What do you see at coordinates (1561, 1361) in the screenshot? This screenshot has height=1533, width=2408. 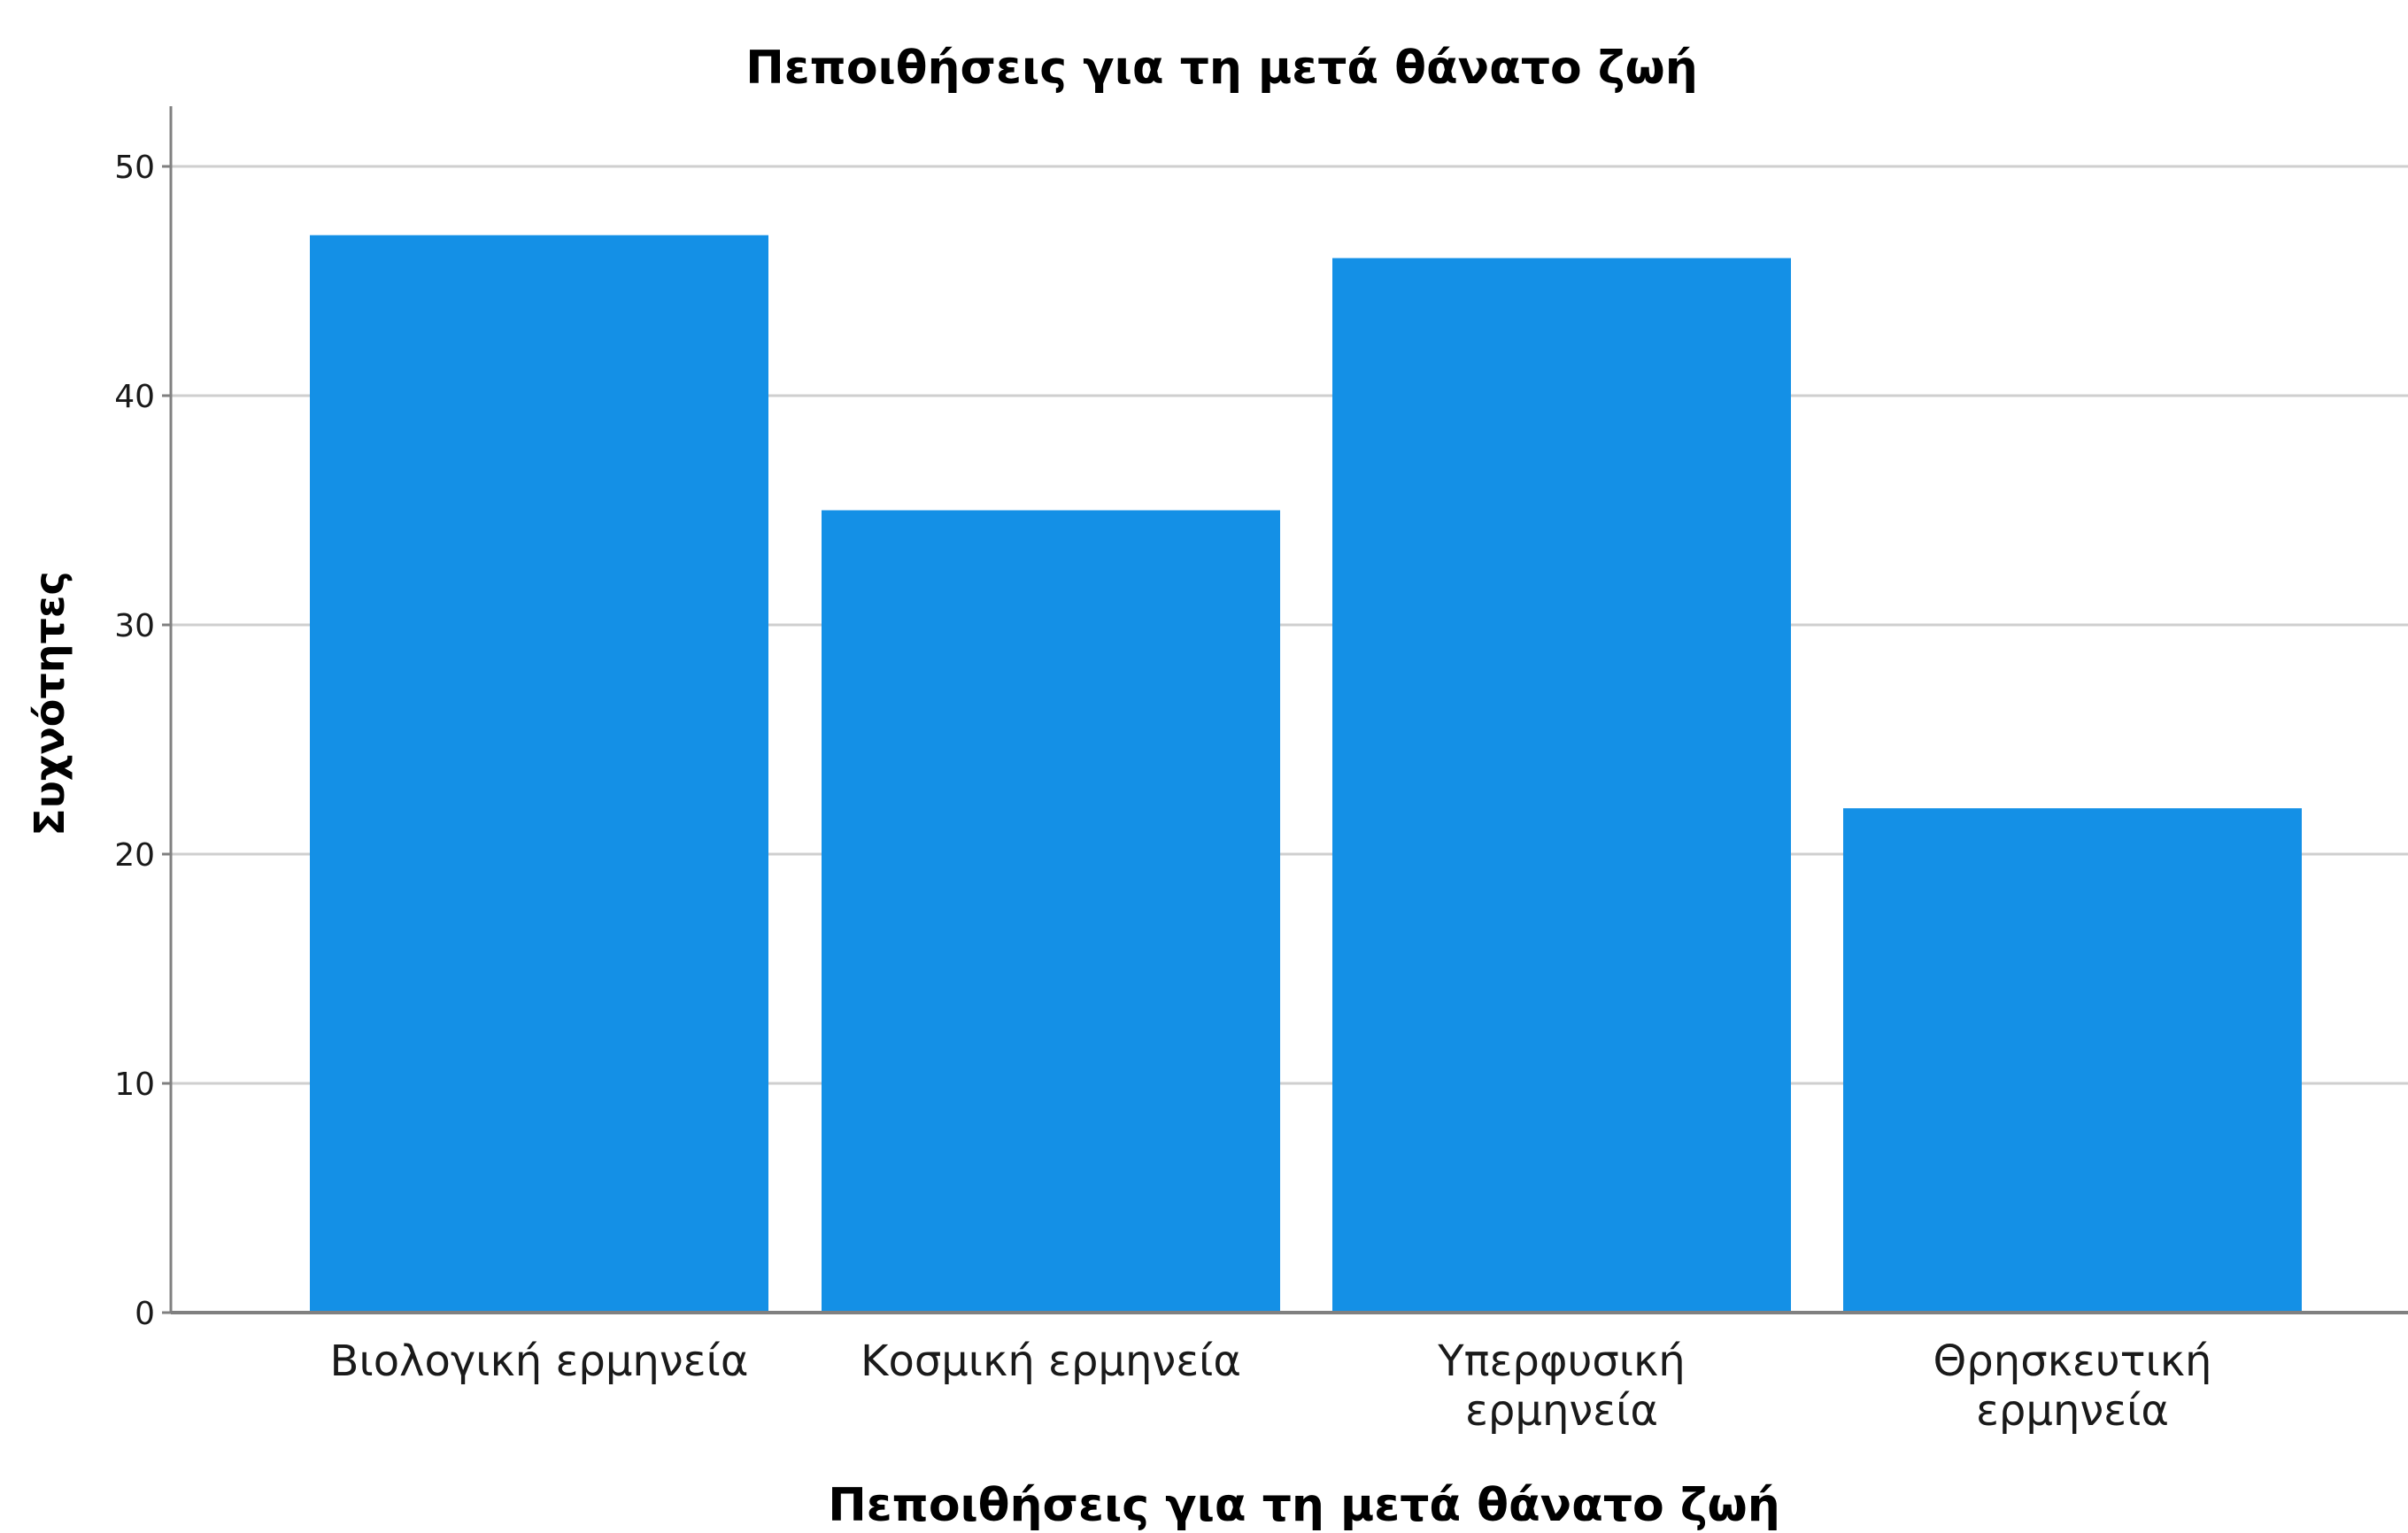 I see `x-category-label-3-line-1: Υπερφυσική` at bounding box center [1561, 1361].